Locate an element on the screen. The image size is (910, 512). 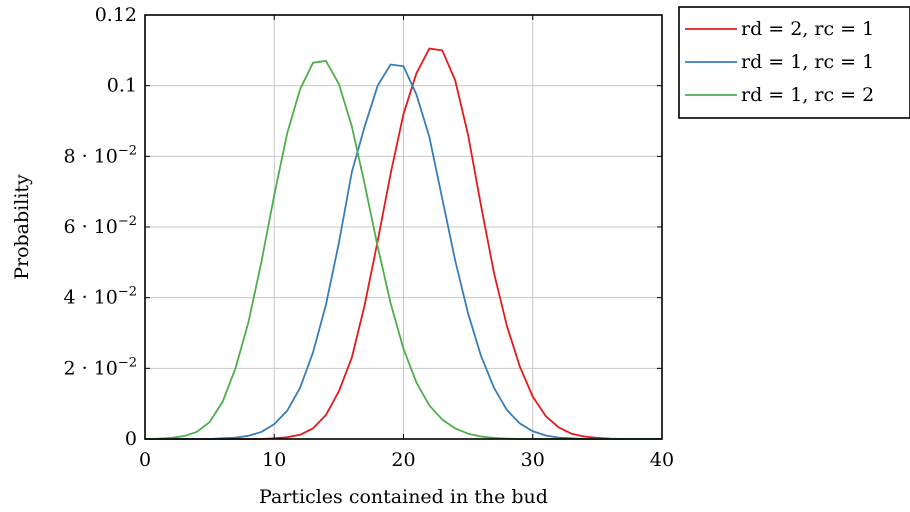
y-tick-label: 0 is located at coordinates (131, 439).